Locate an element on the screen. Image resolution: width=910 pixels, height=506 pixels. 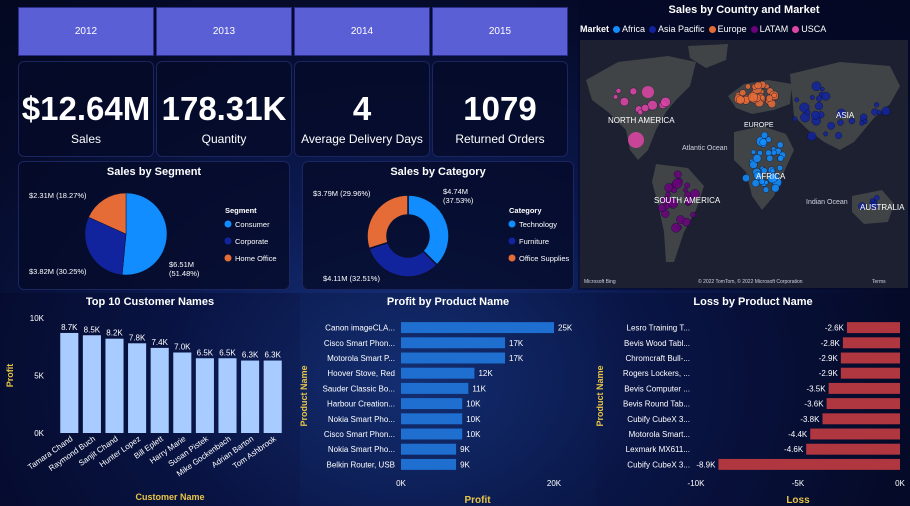
slice-consumer is located at coordinates (144, 234).